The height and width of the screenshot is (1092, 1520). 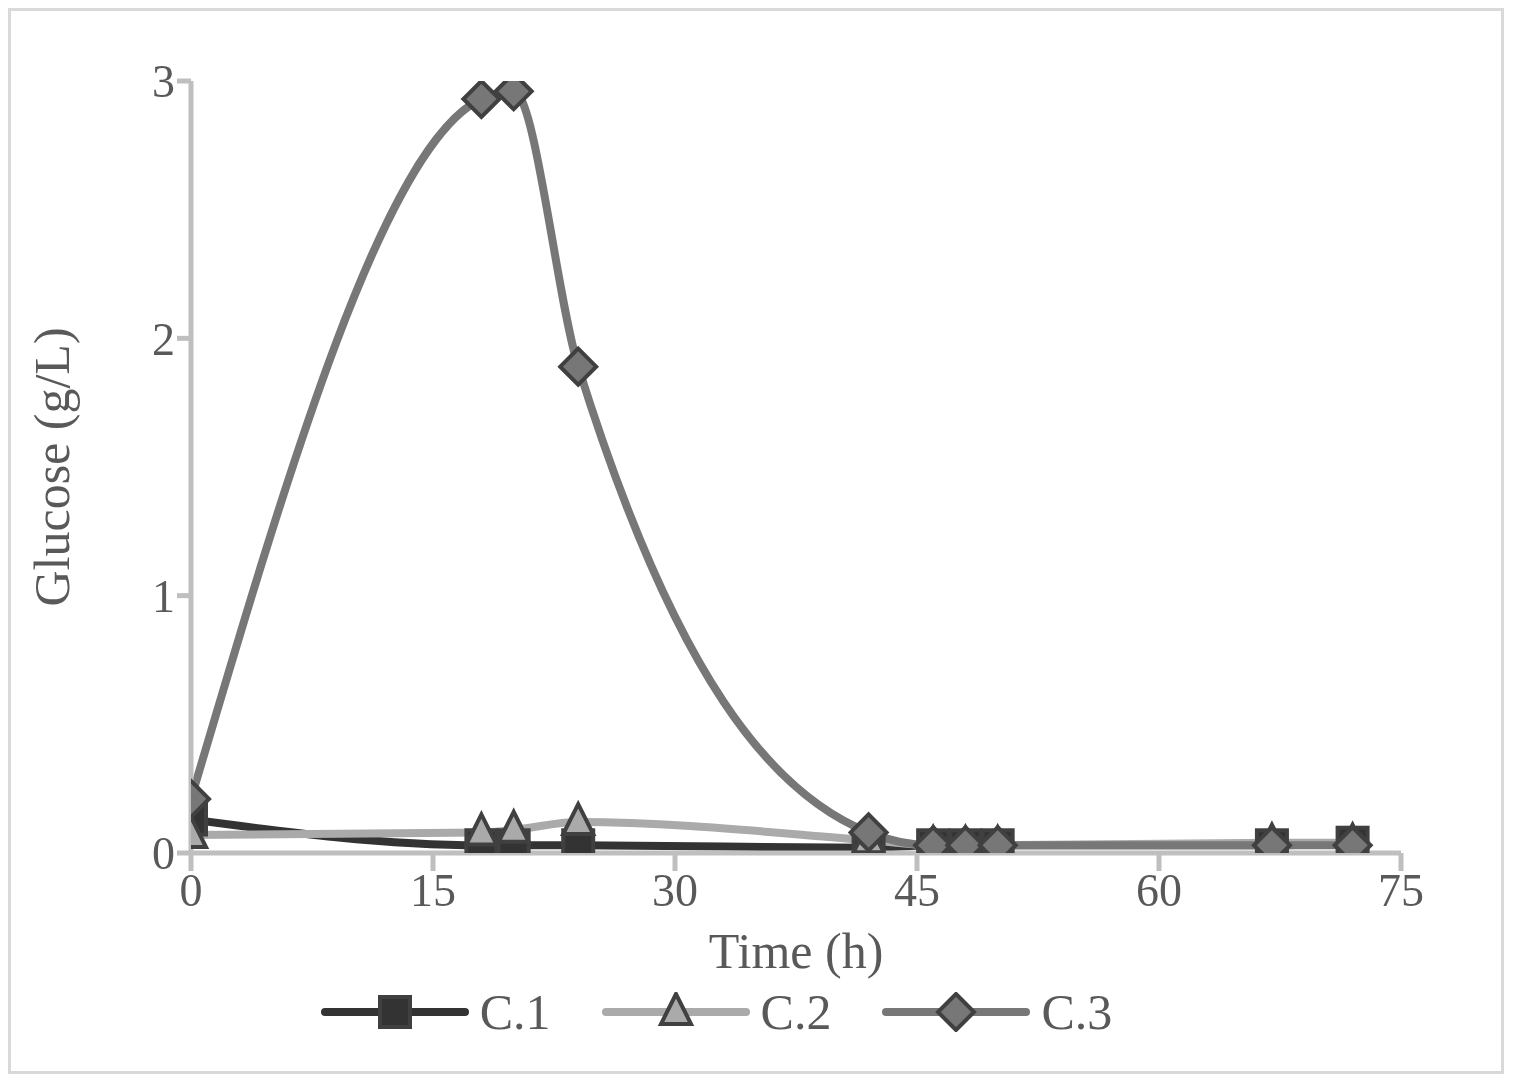 I want to click on x-axis-title: Time (h), so click(x=796, y=951).